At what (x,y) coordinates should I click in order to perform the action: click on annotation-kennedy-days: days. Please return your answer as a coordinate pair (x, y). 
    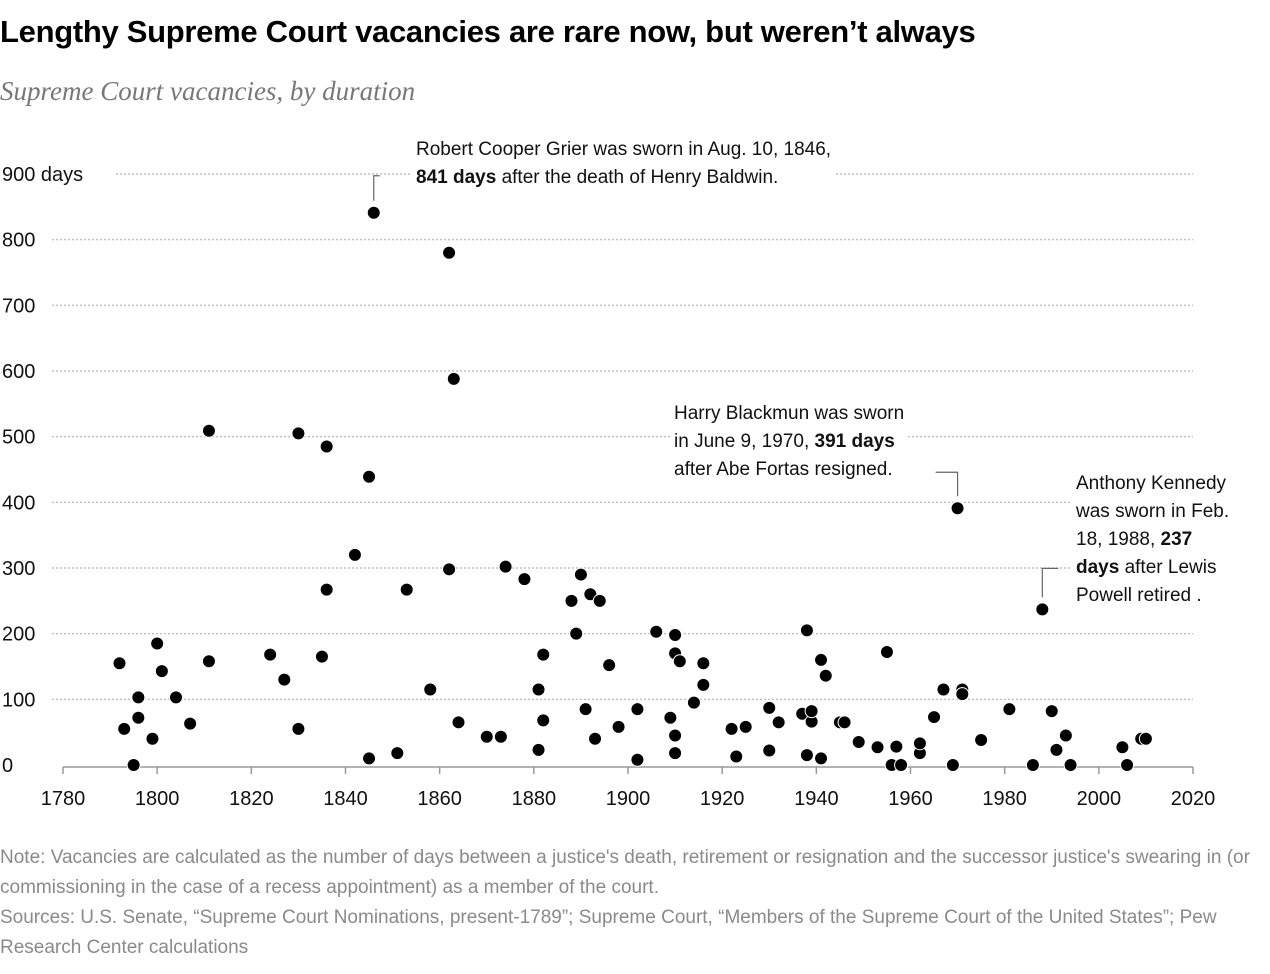
    Looking at the image, I should click on (1098, 567).